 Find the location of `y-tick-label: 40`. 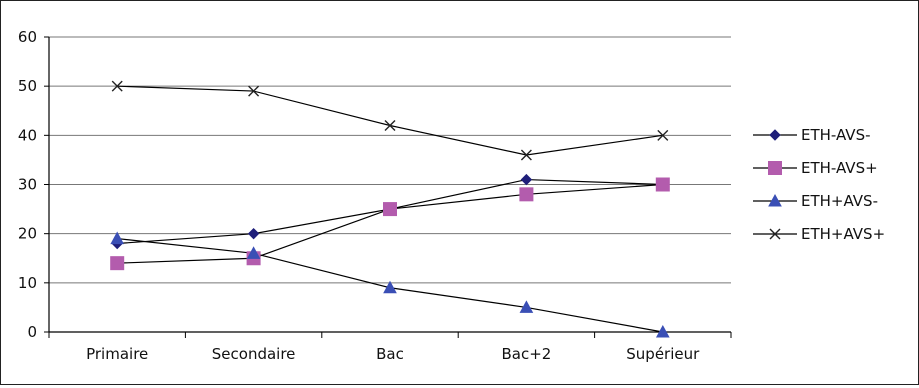

y-tick-label: 40 is located at coordinates (27, 135).